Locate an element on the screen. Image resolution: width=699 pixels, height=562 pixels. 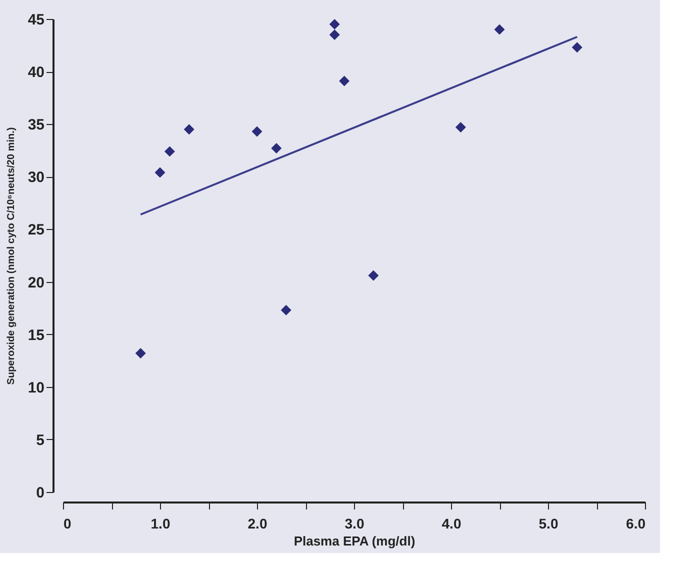
y-tick-label: 40 is located at coordinates (36, 73).